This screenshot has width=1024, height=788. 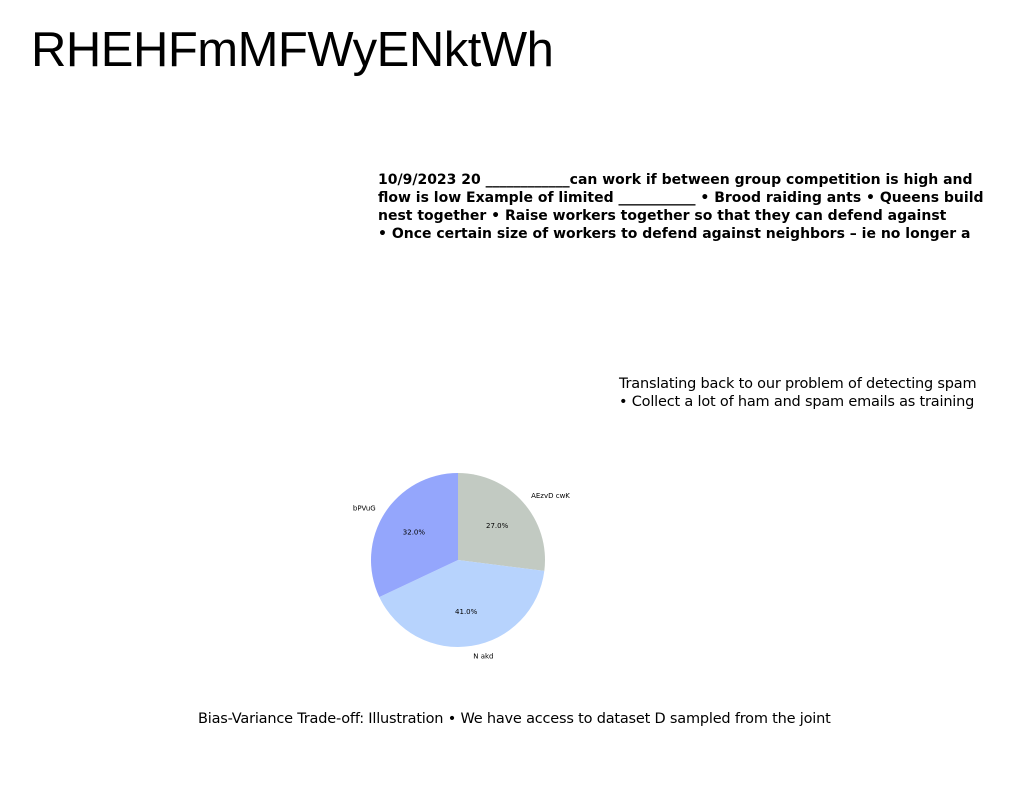 What do you see at coordinates (292, 50) in the screenshot?
I see `page-title: RHEHFmMFWyENktWh` at bounding box center [292, 50].